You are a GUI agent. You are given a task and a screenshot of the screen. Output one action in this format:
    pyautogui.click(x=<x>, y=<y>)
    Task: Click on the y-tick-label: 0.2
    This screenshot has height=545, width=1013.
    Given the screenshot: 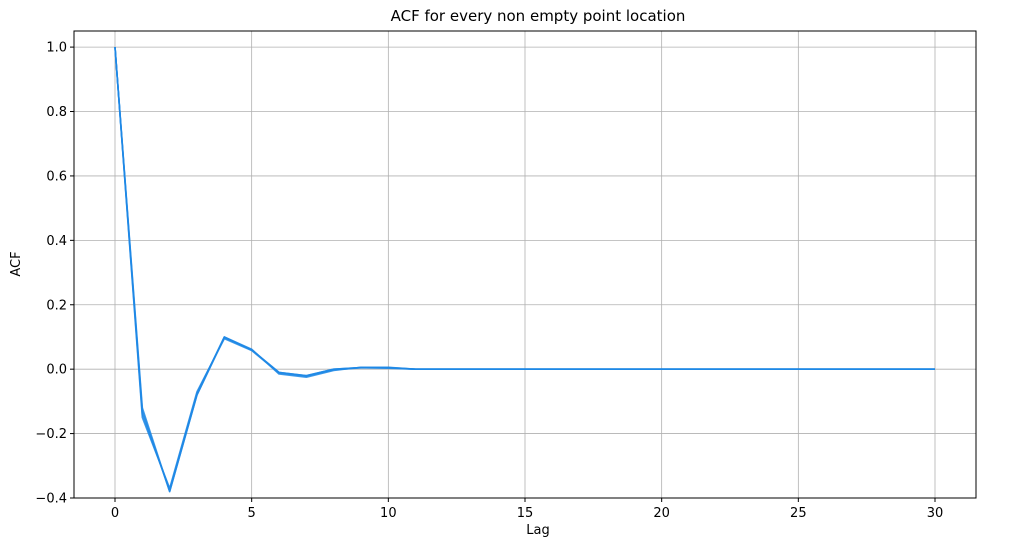 What is the action you would take?
    pyautogui.click(x=56, y=305)
    